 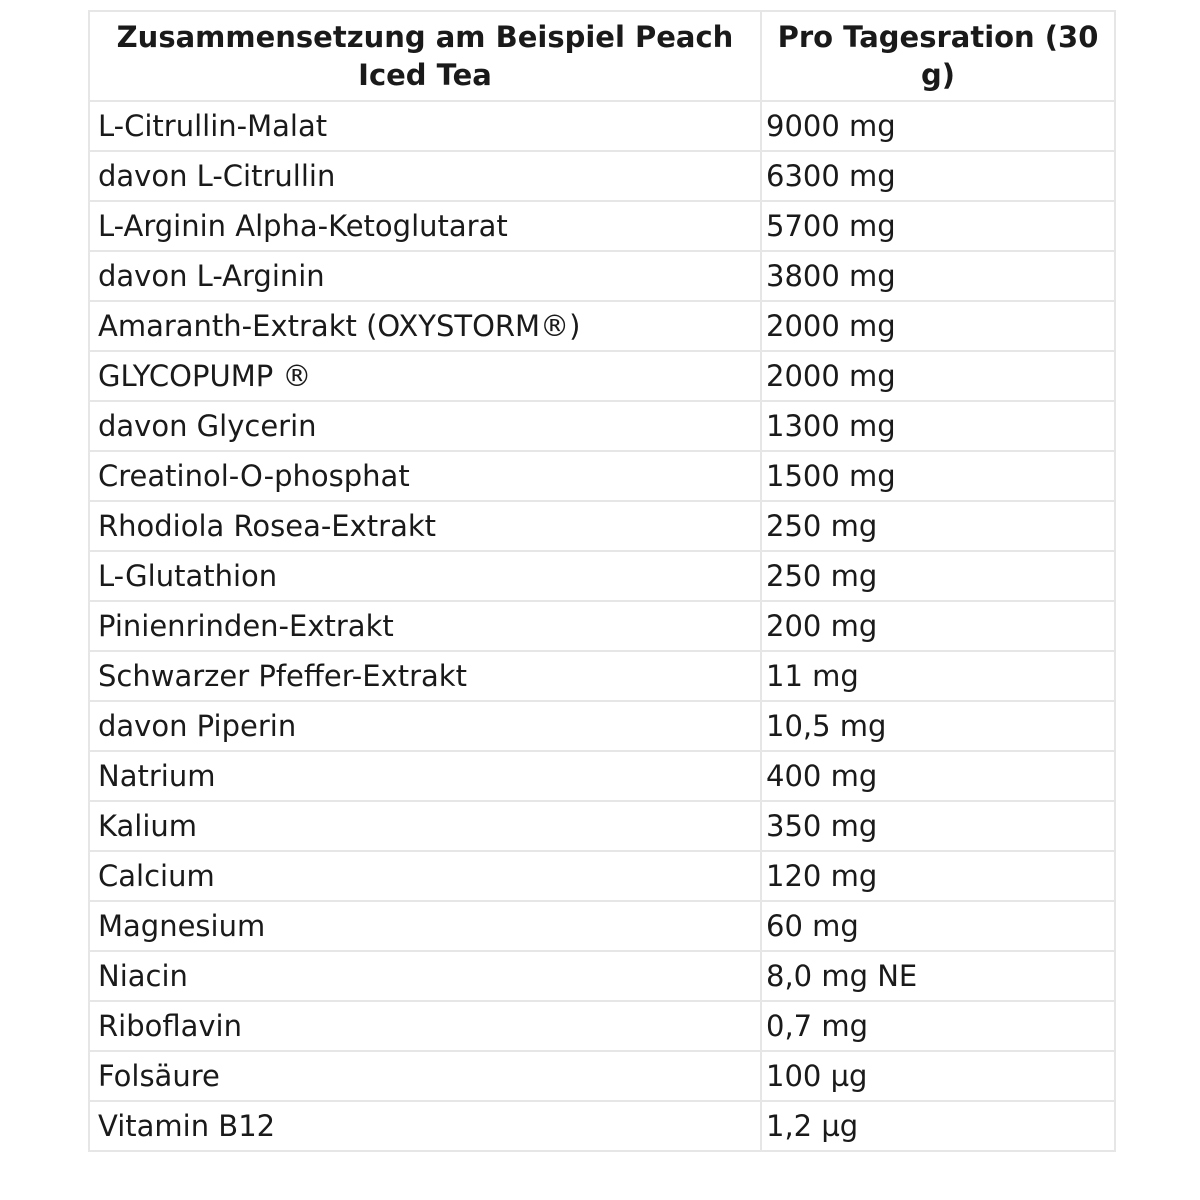 What do you see at coordinates (425, 1076) in the screenshot?
I see `ingredient-name: Folsäure` at bounding box center [425, 1076].